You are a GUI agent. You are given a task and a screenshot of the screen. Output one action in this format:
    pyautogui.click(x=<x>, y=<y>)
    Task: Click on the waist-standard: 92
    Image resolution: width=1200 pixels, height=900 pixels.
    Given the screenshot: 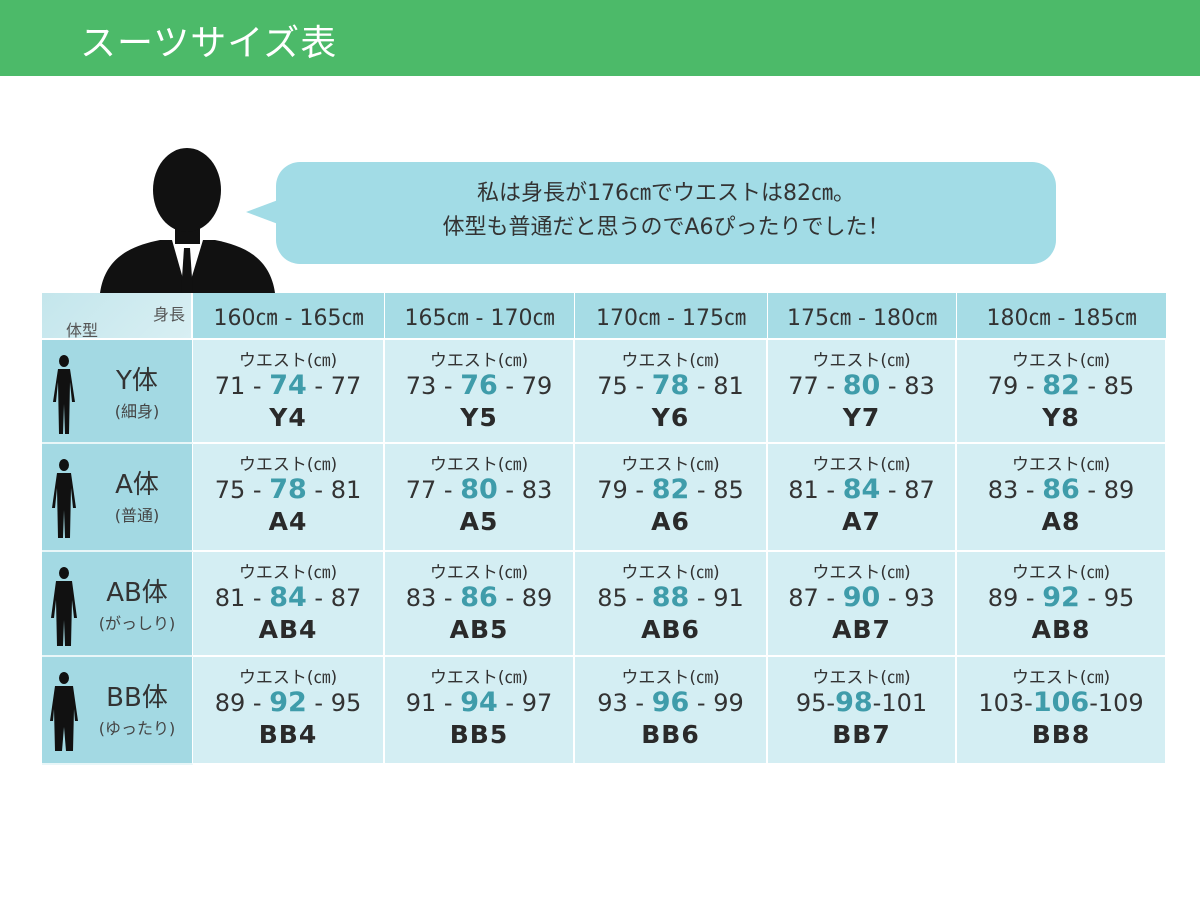 What is the action you would take?
    pyautogui.click(x=288, y=702)
    